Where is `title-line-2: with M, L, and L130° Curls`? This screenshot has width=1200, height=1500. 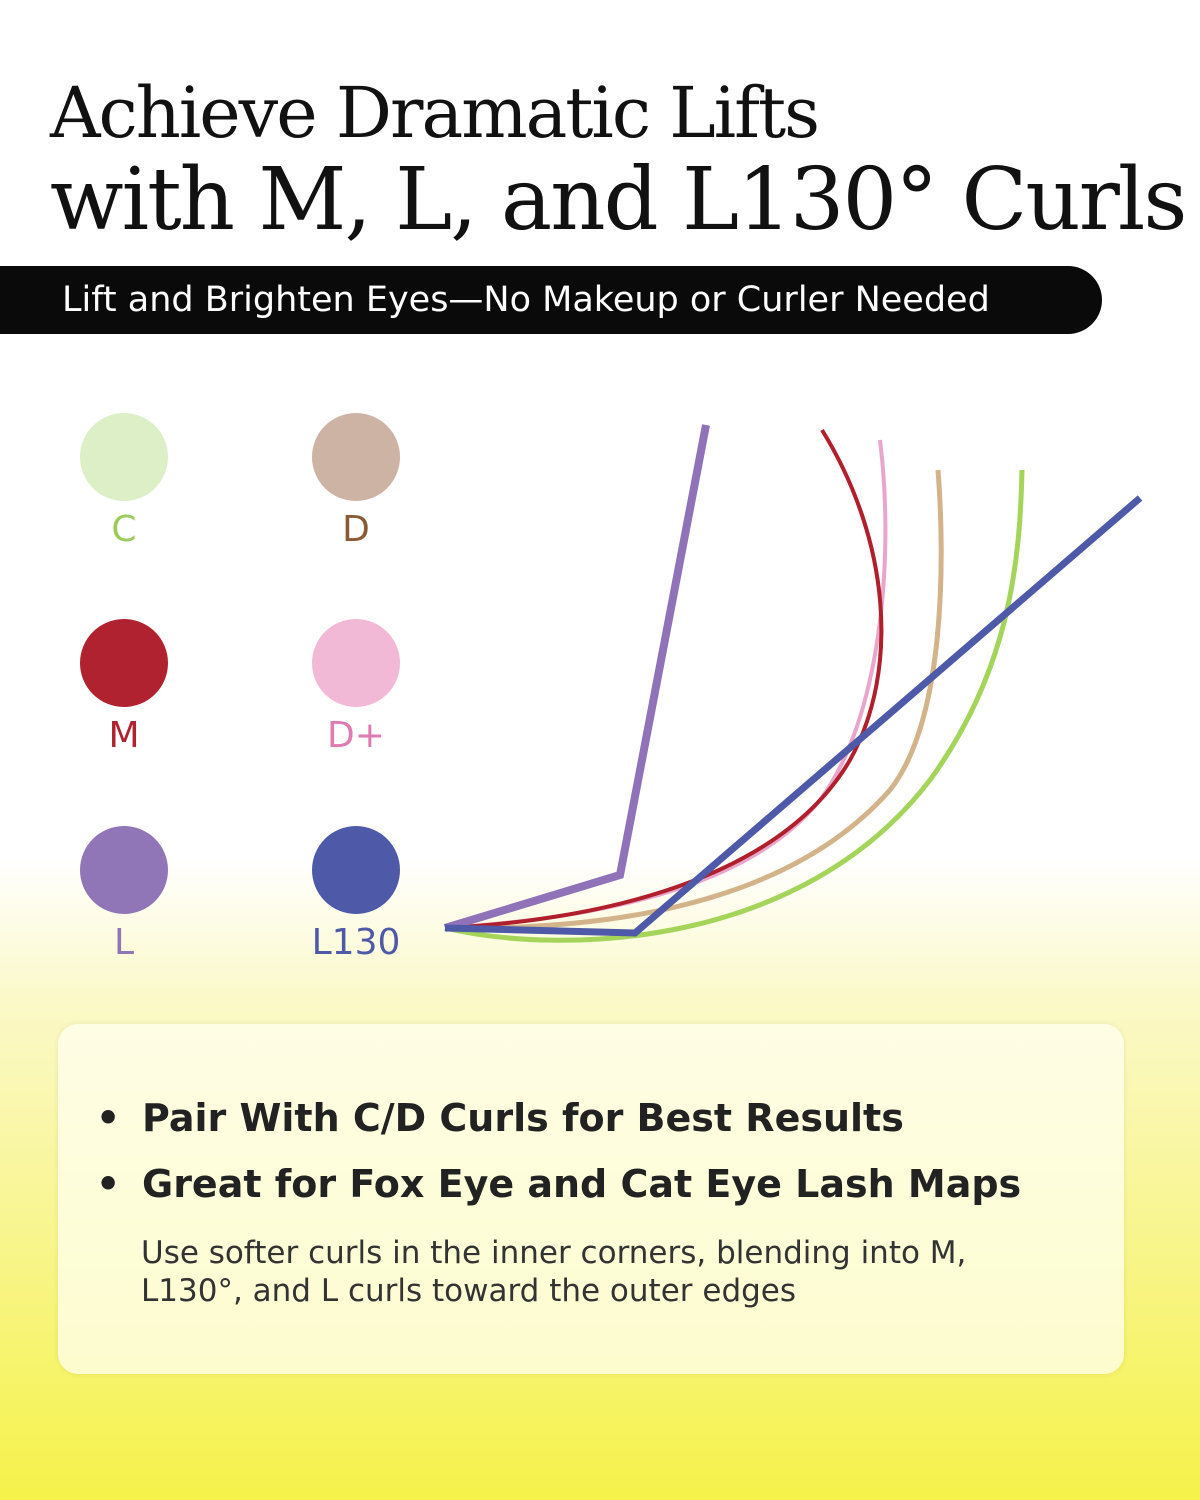 title-line-2: with M, L, and L130° Curls is located at coordinates (618, 200).